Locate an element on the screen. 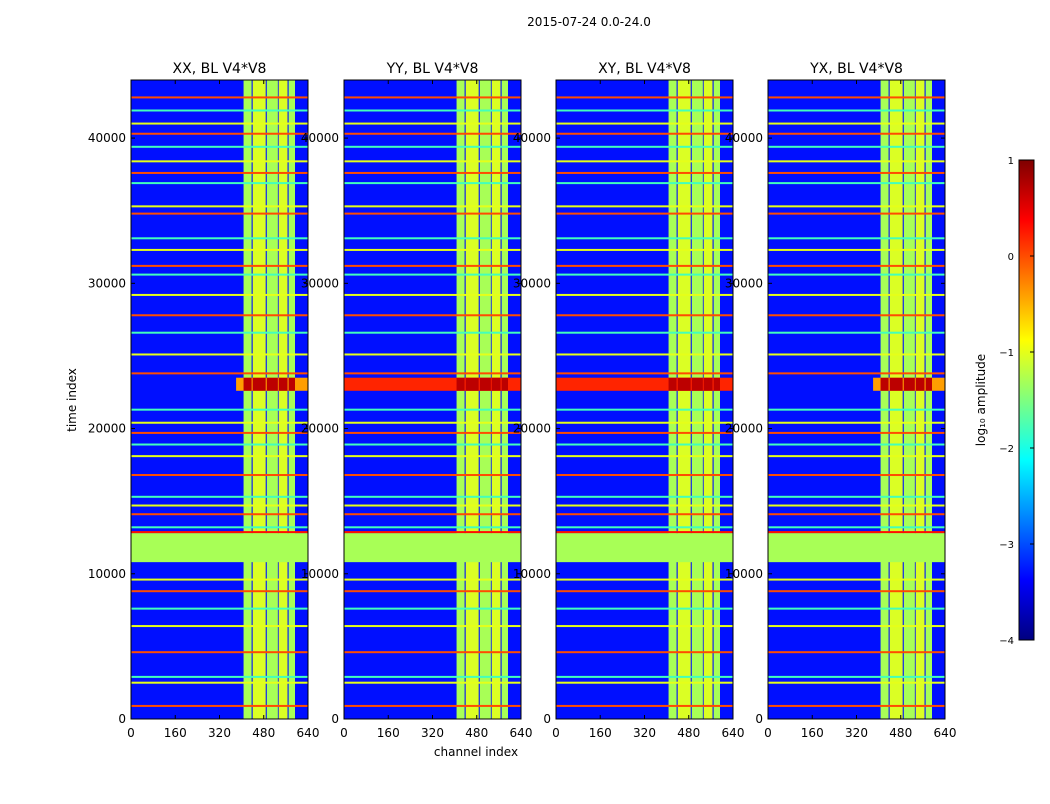 Image resolution: width=1050 pixels, height=804 pixels. colorbar-gradient is located at coordinates (1026, 400).